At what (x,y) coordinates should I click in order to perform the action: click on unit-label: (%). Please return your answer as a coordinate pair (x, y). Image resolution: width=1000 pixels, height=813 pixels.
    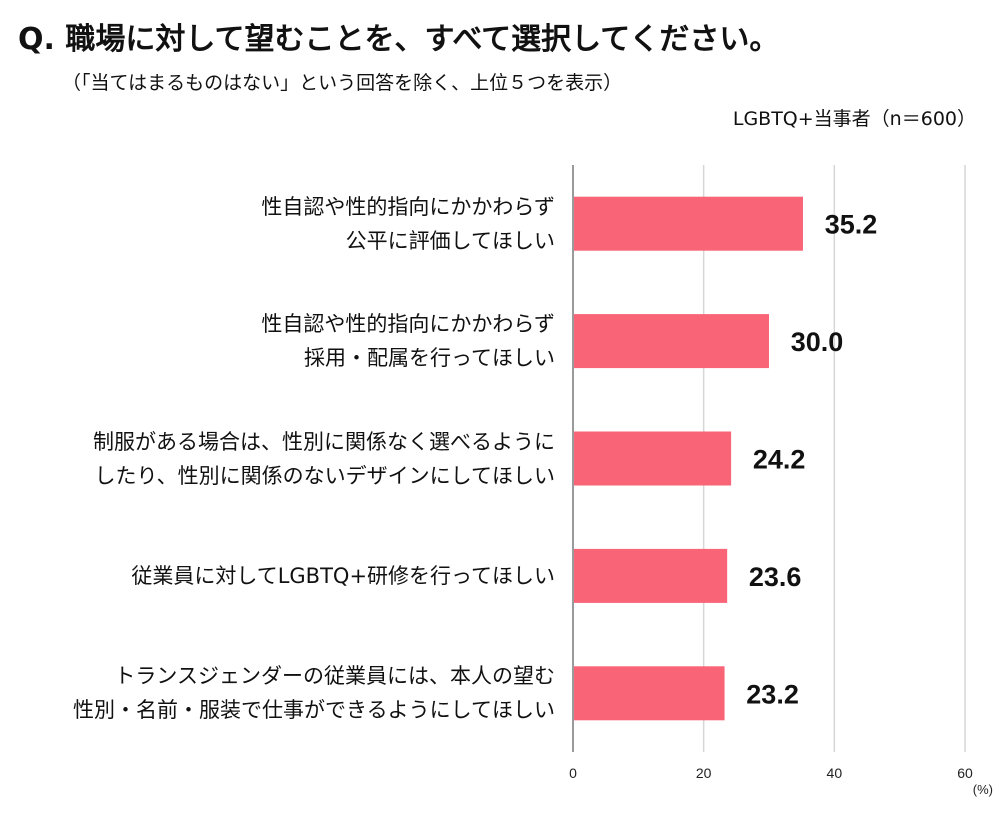
    Looking at the image, I should click on (983, 789).